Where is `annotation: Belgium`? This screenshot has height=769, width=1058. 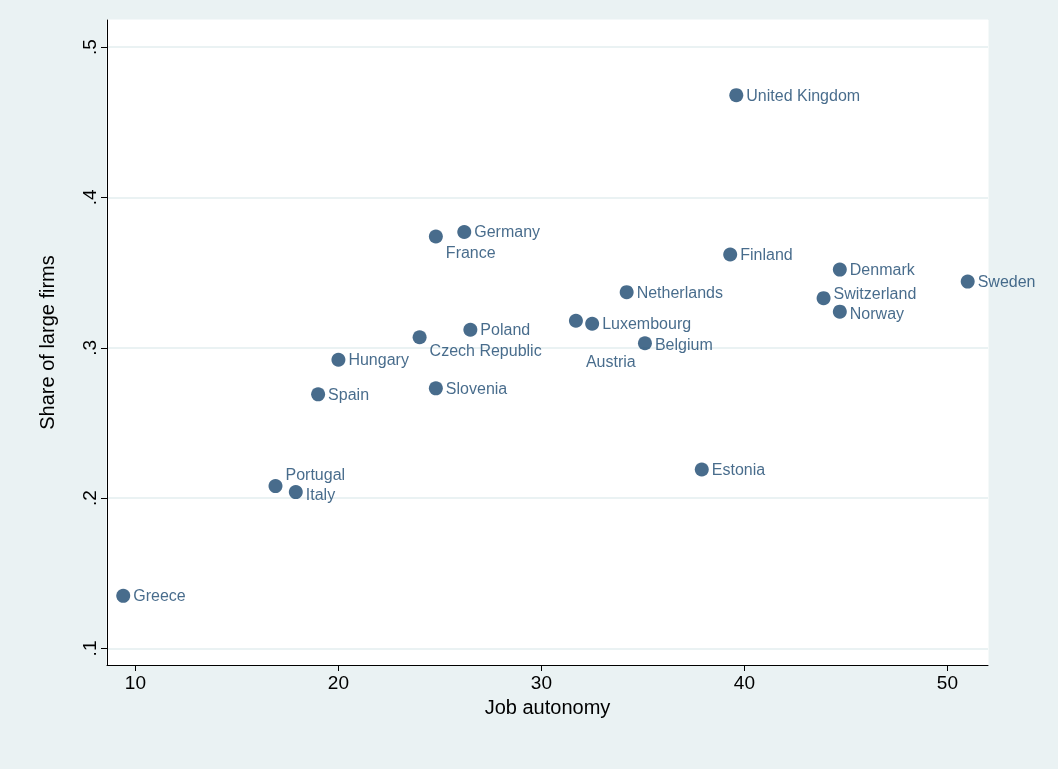 annotation: Belgium is located at coordinates (683, 344).